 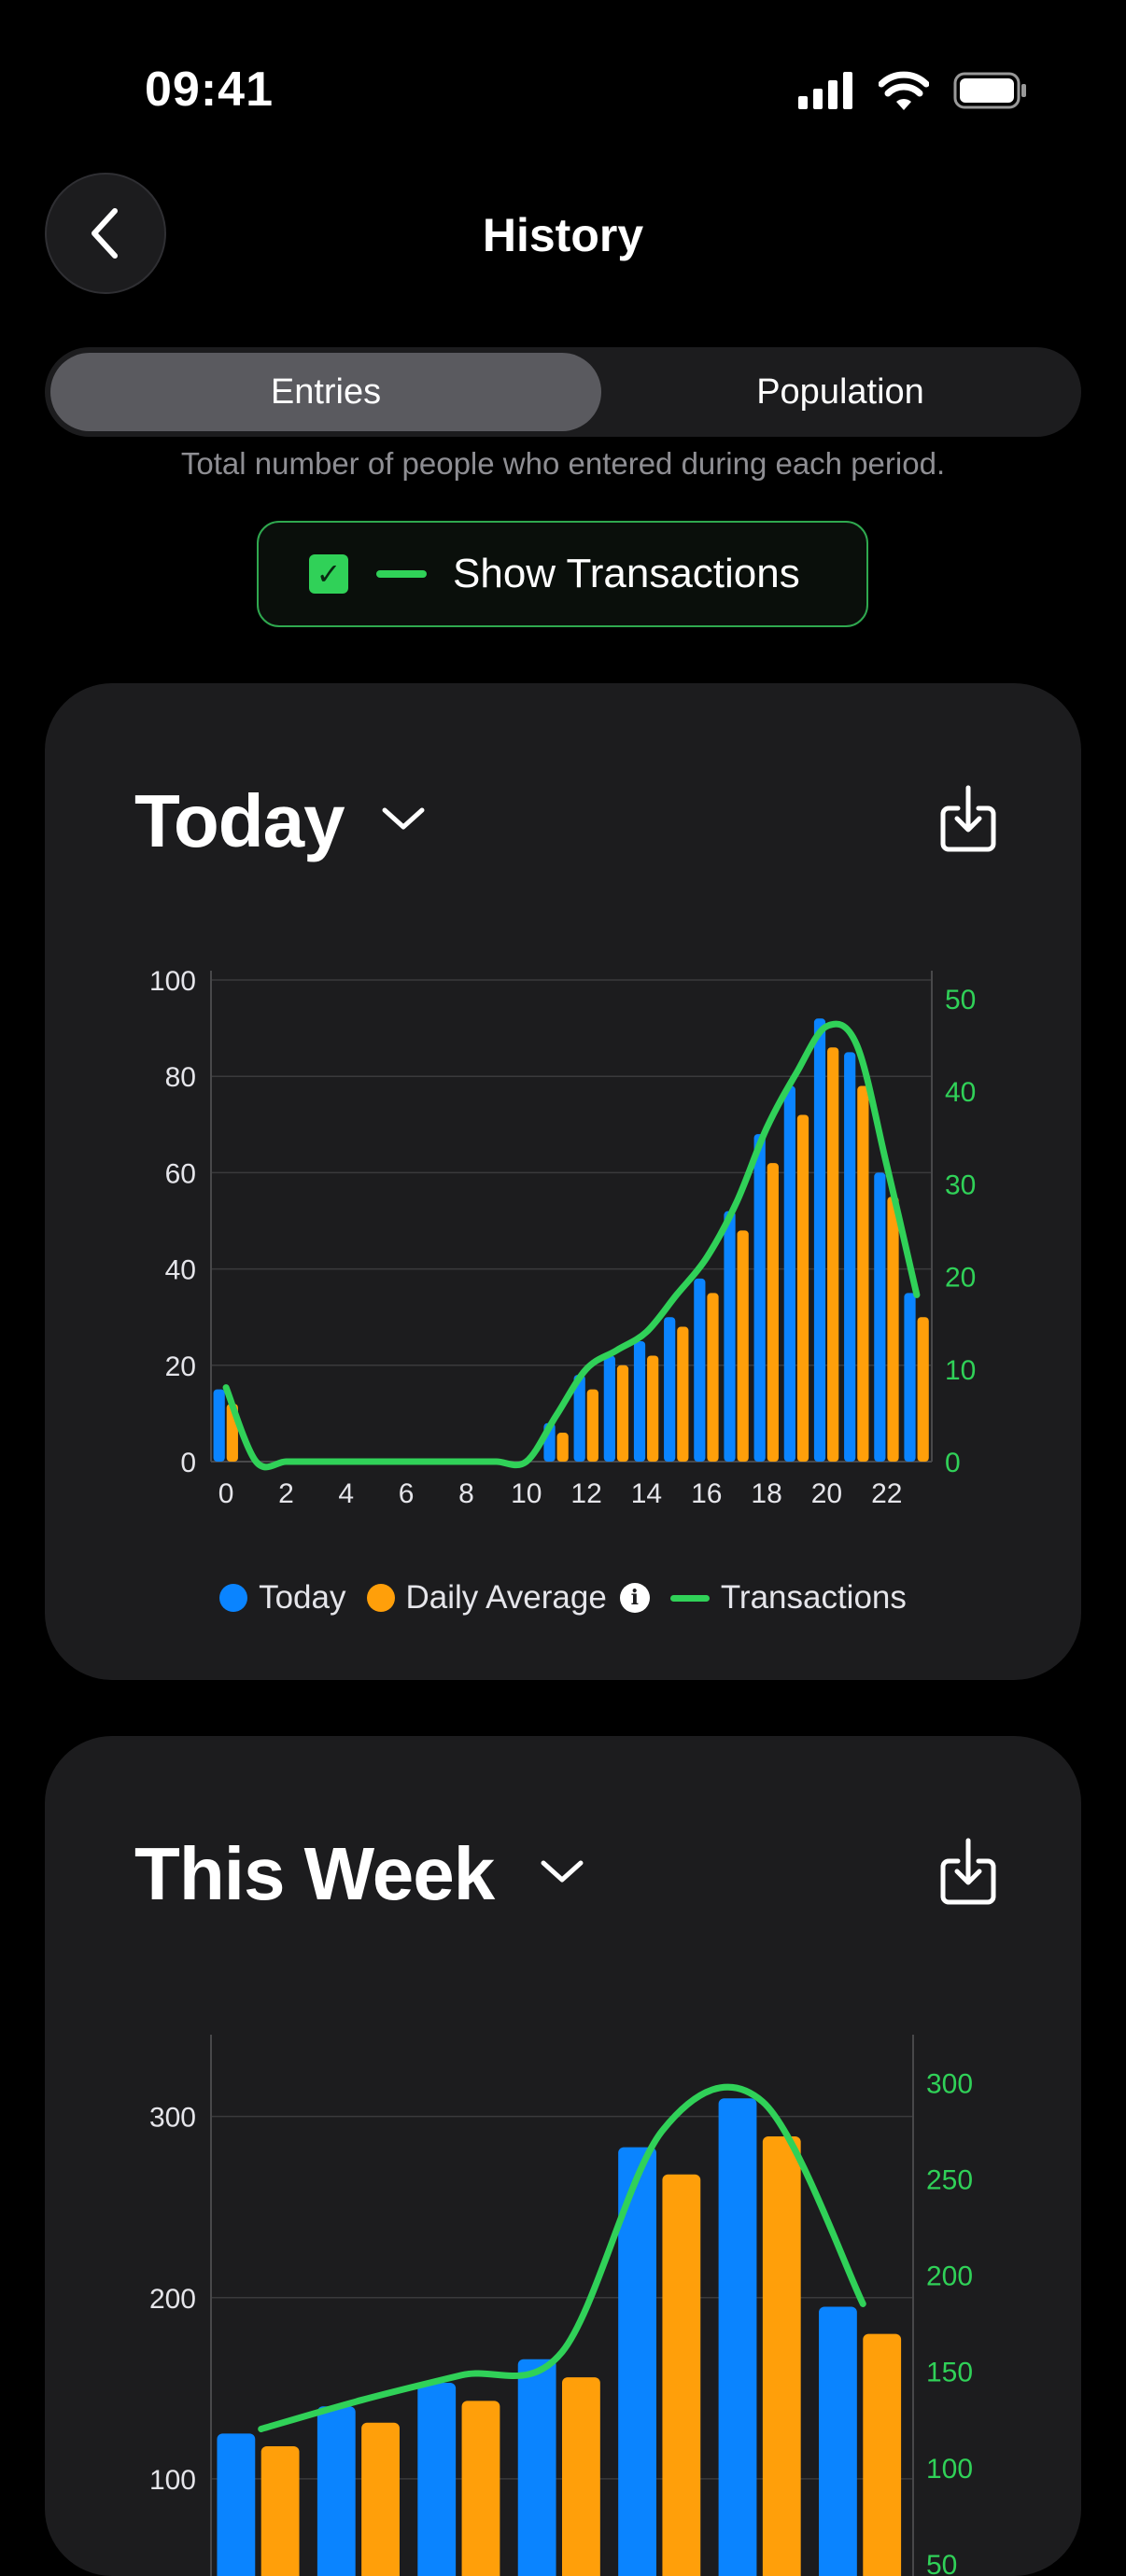 What do you see at coordinates (180, 1077) in the screenshot?
I see `y-axis-tick-label: 80` at bounding box center [180, 1077].